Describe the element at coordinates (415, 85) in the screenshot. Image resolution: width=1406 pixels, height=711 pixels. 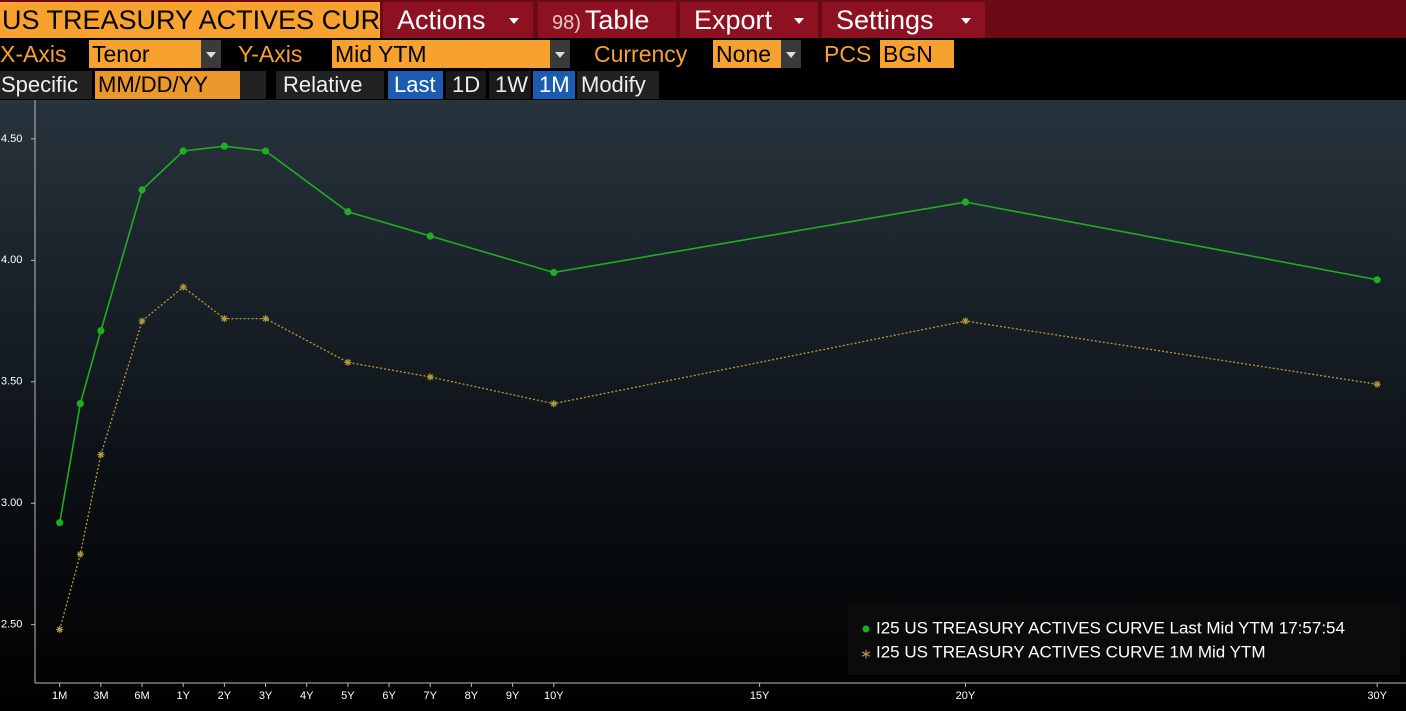
I see `period-button: Last` at that location.